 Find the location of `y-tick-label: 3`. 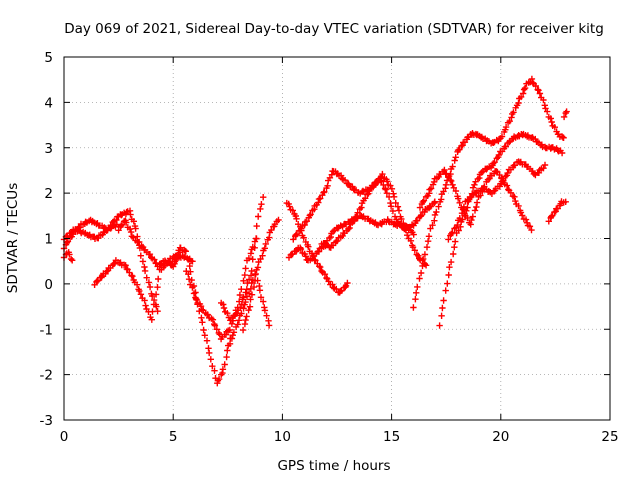

y-tick-label: 3 is located at coordinates (48, 149).